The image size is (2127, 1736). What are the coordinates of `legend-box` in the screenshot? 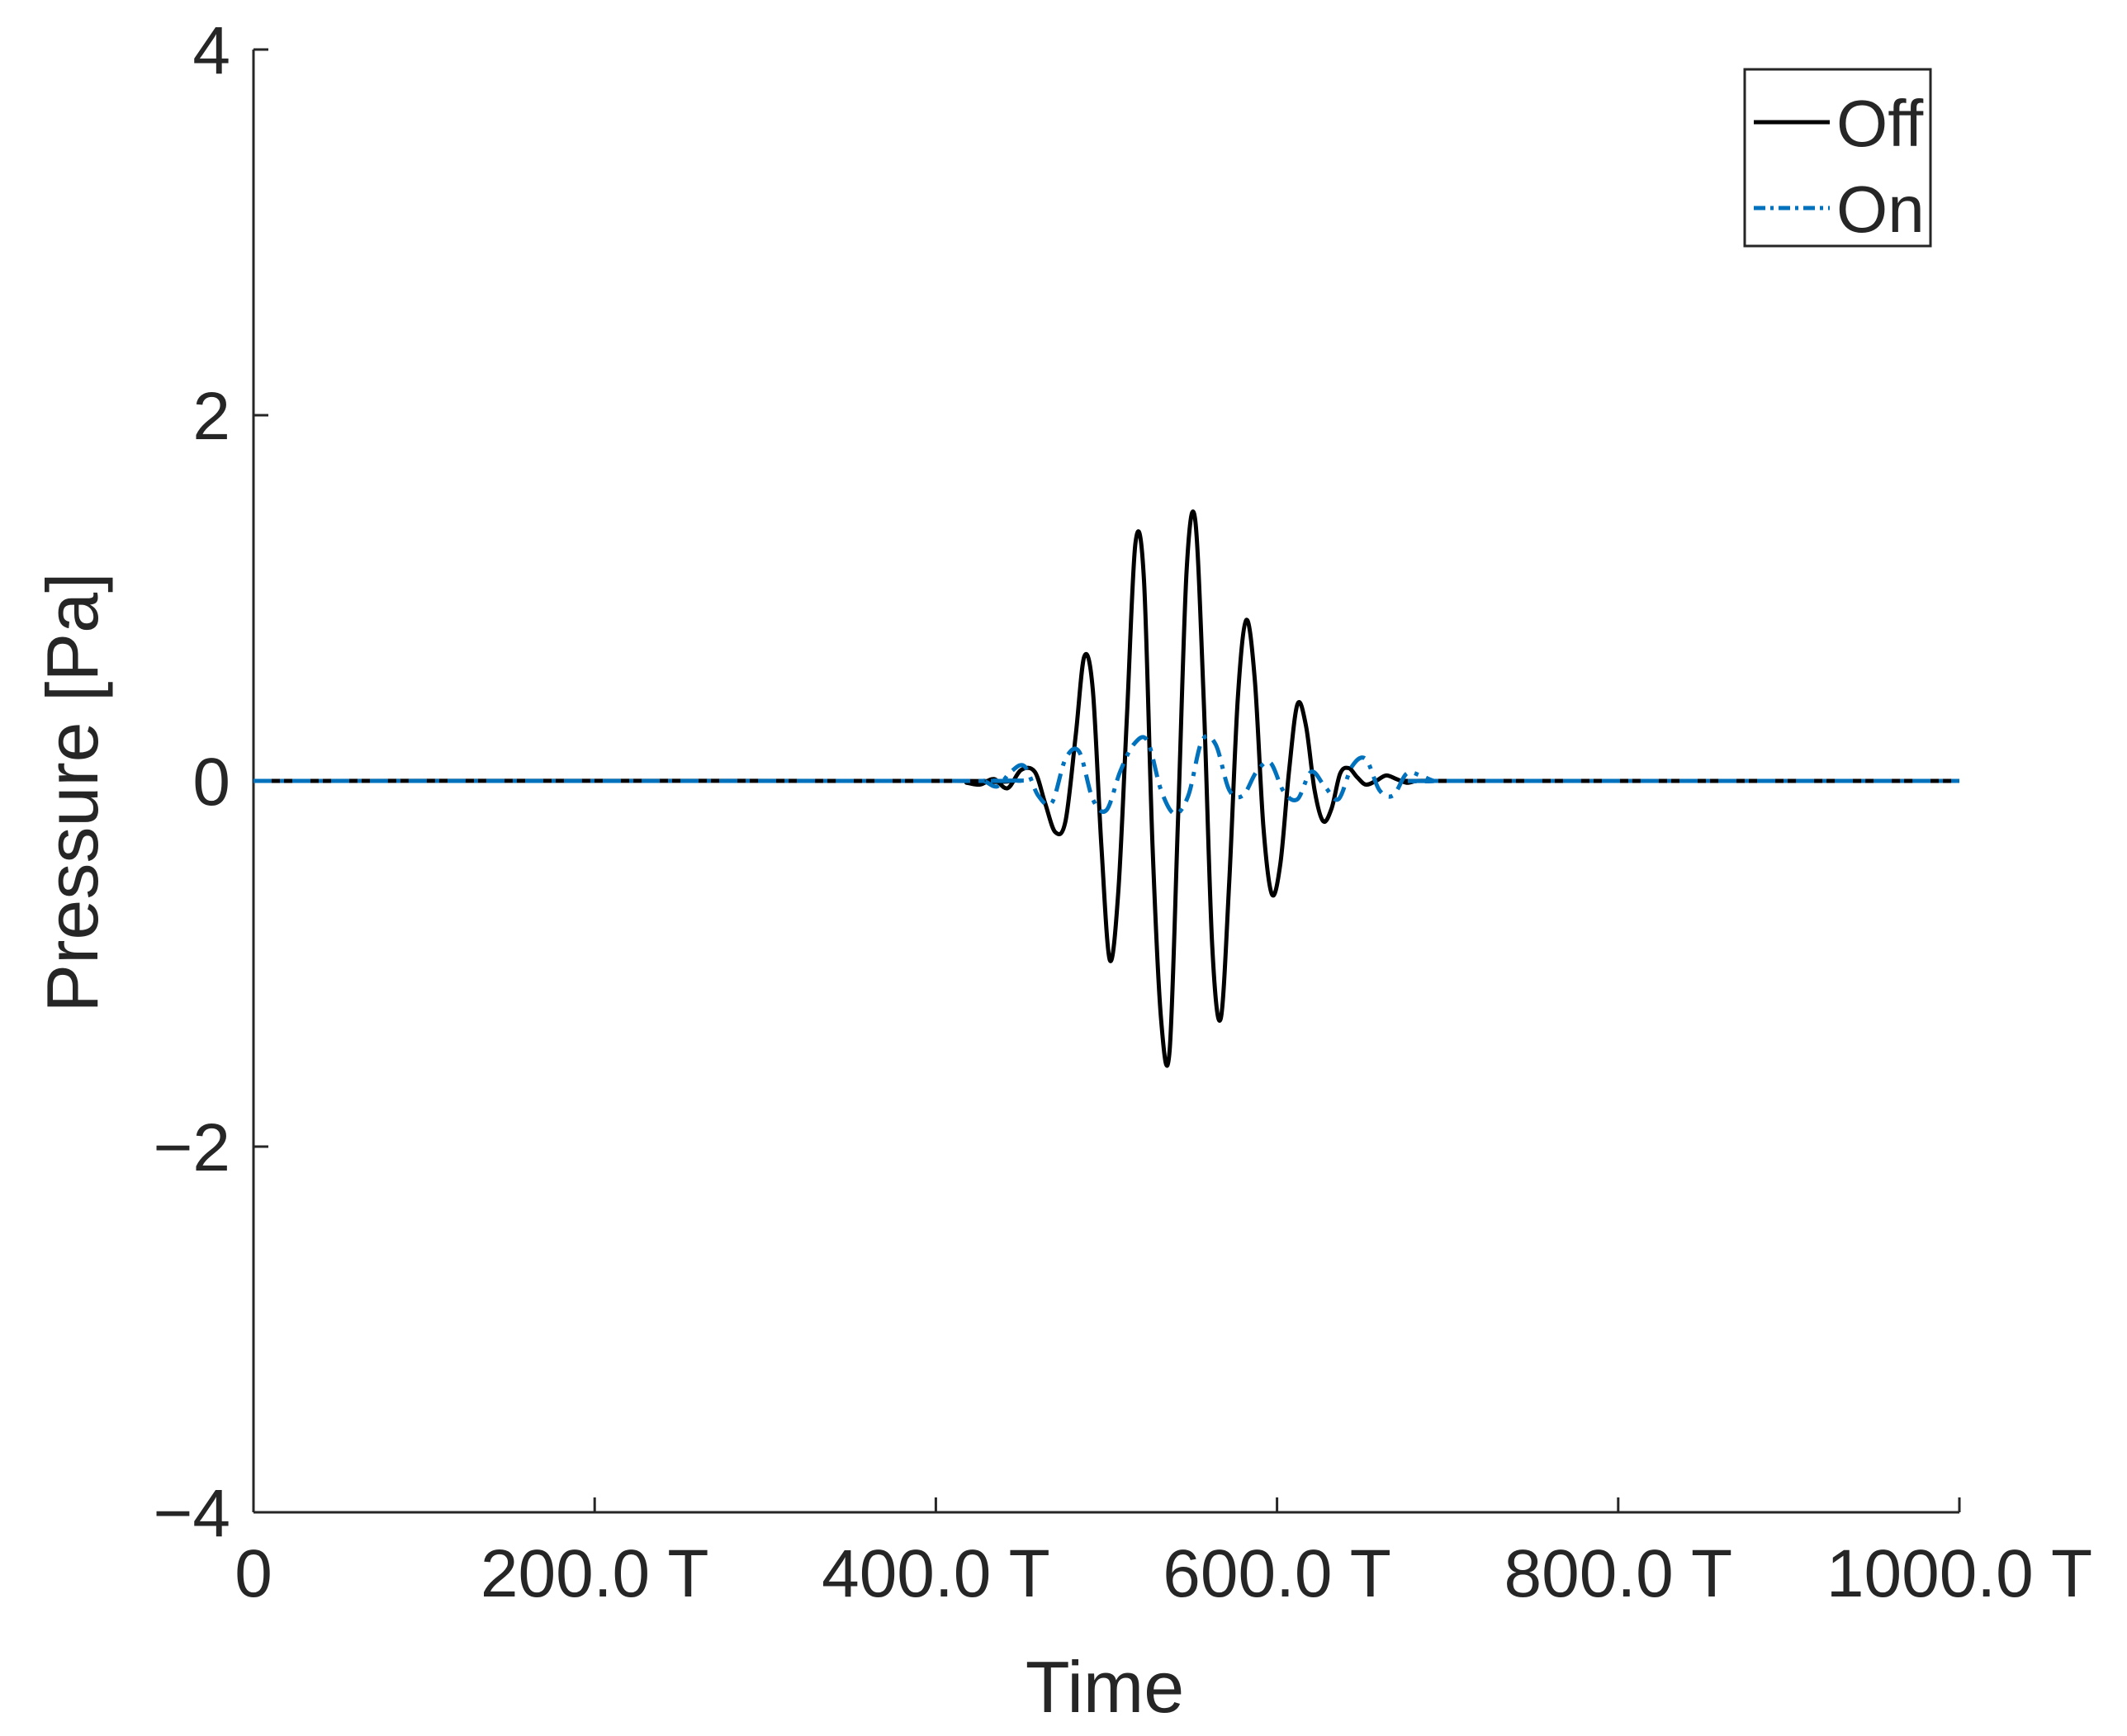 It's located at (1837, 158).